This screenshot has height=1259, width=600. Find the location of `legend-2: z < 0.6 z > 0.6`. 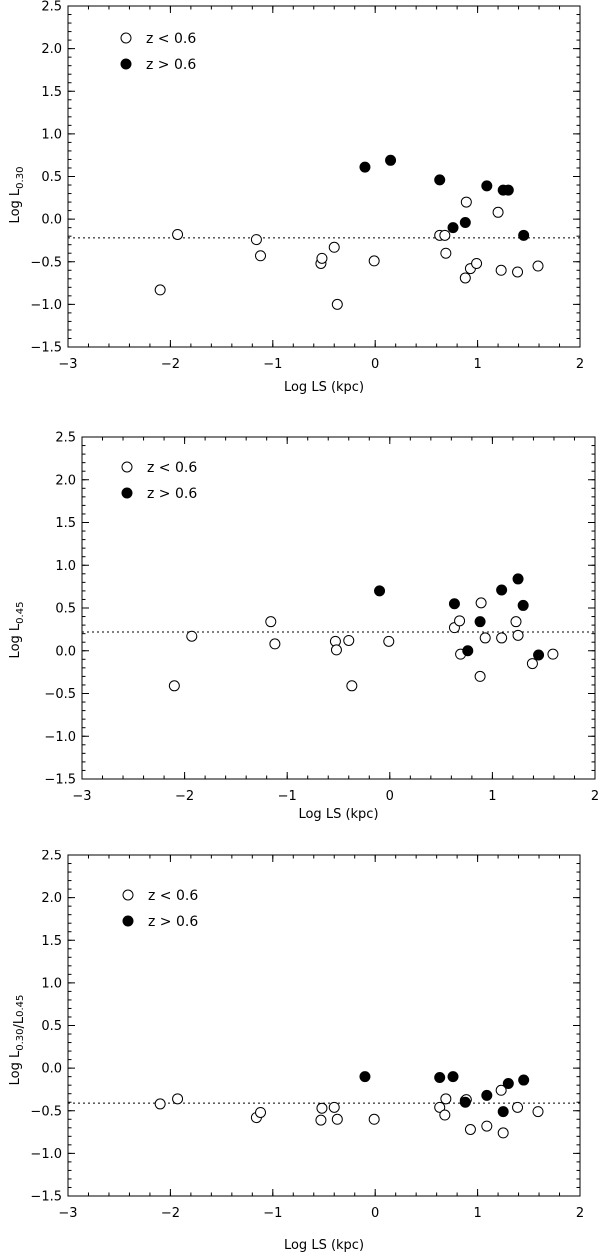

legend-2: z < 0.6 z > 0.6 is located at coordinates (159, 481).